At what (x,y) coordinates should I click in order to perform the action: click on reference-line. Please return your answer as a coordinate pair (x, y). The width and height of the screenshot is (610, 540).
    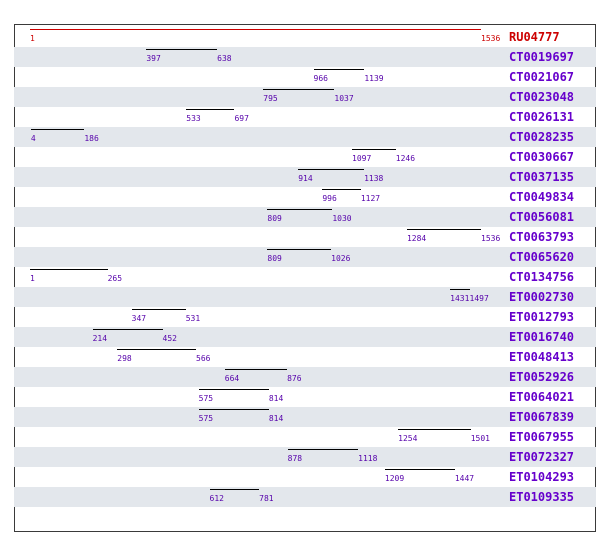
    Looking at the image, I should click on (255, 29).